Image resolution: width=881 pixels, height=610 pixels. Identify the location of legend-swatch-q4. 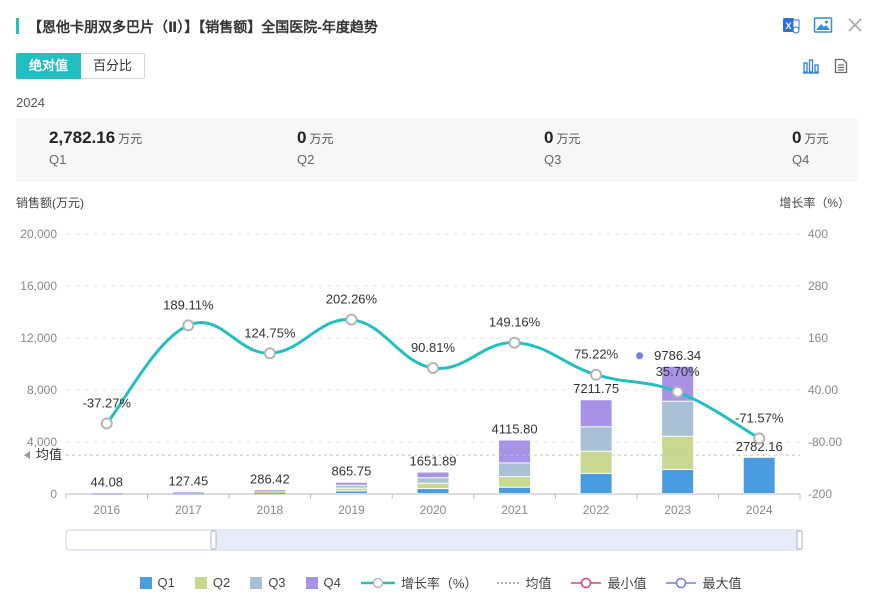
(311, 582).